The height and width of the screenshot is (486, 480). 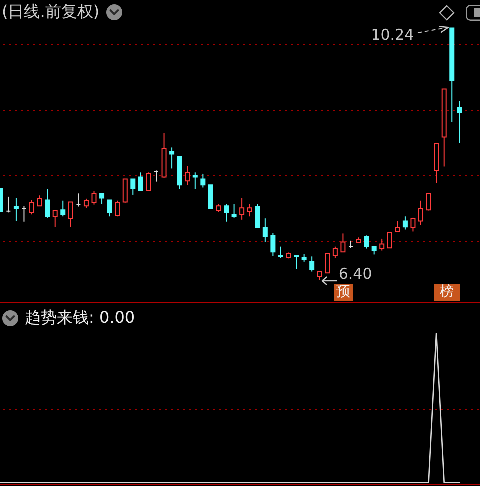 I want to click on annotation: 预, so click(x=343, y=292).